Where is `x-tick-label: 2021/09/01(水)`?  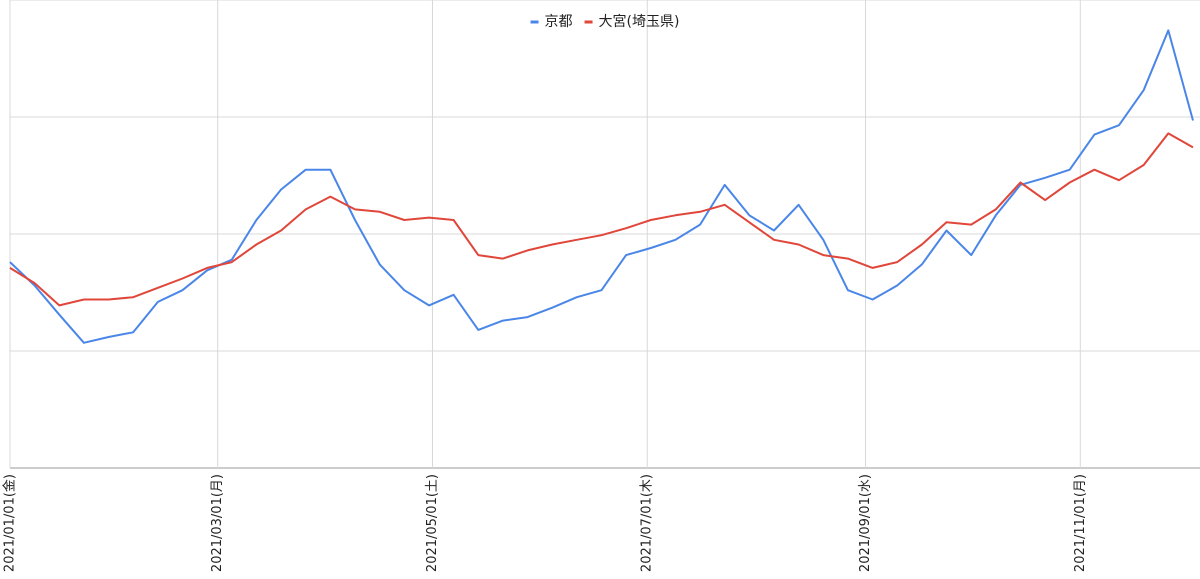 x-tick-label: 2021/09/01(水) is located at coordinates (865, 523).